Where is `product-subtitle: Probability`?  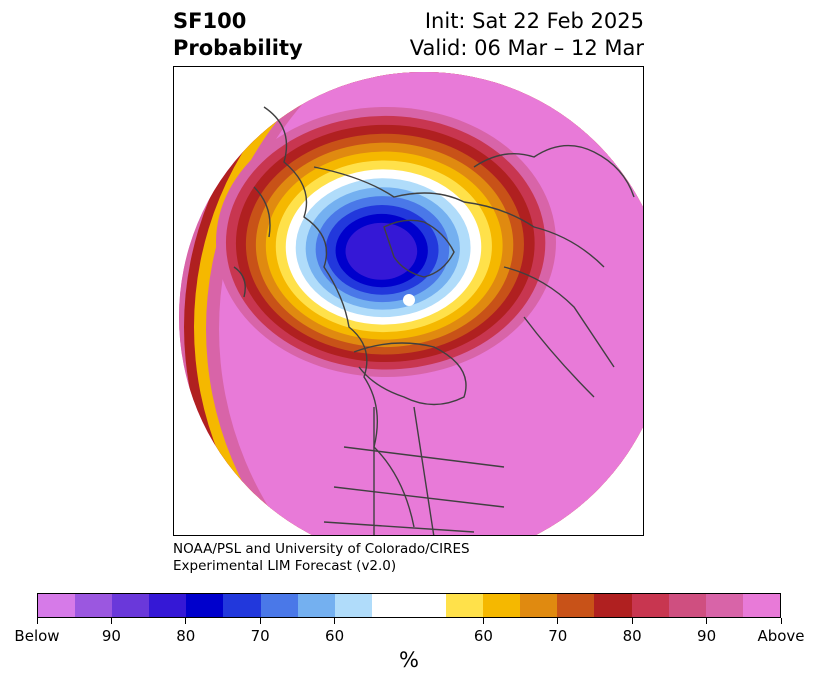
product-subtitle: Probability is located at coordinates (238, 48).